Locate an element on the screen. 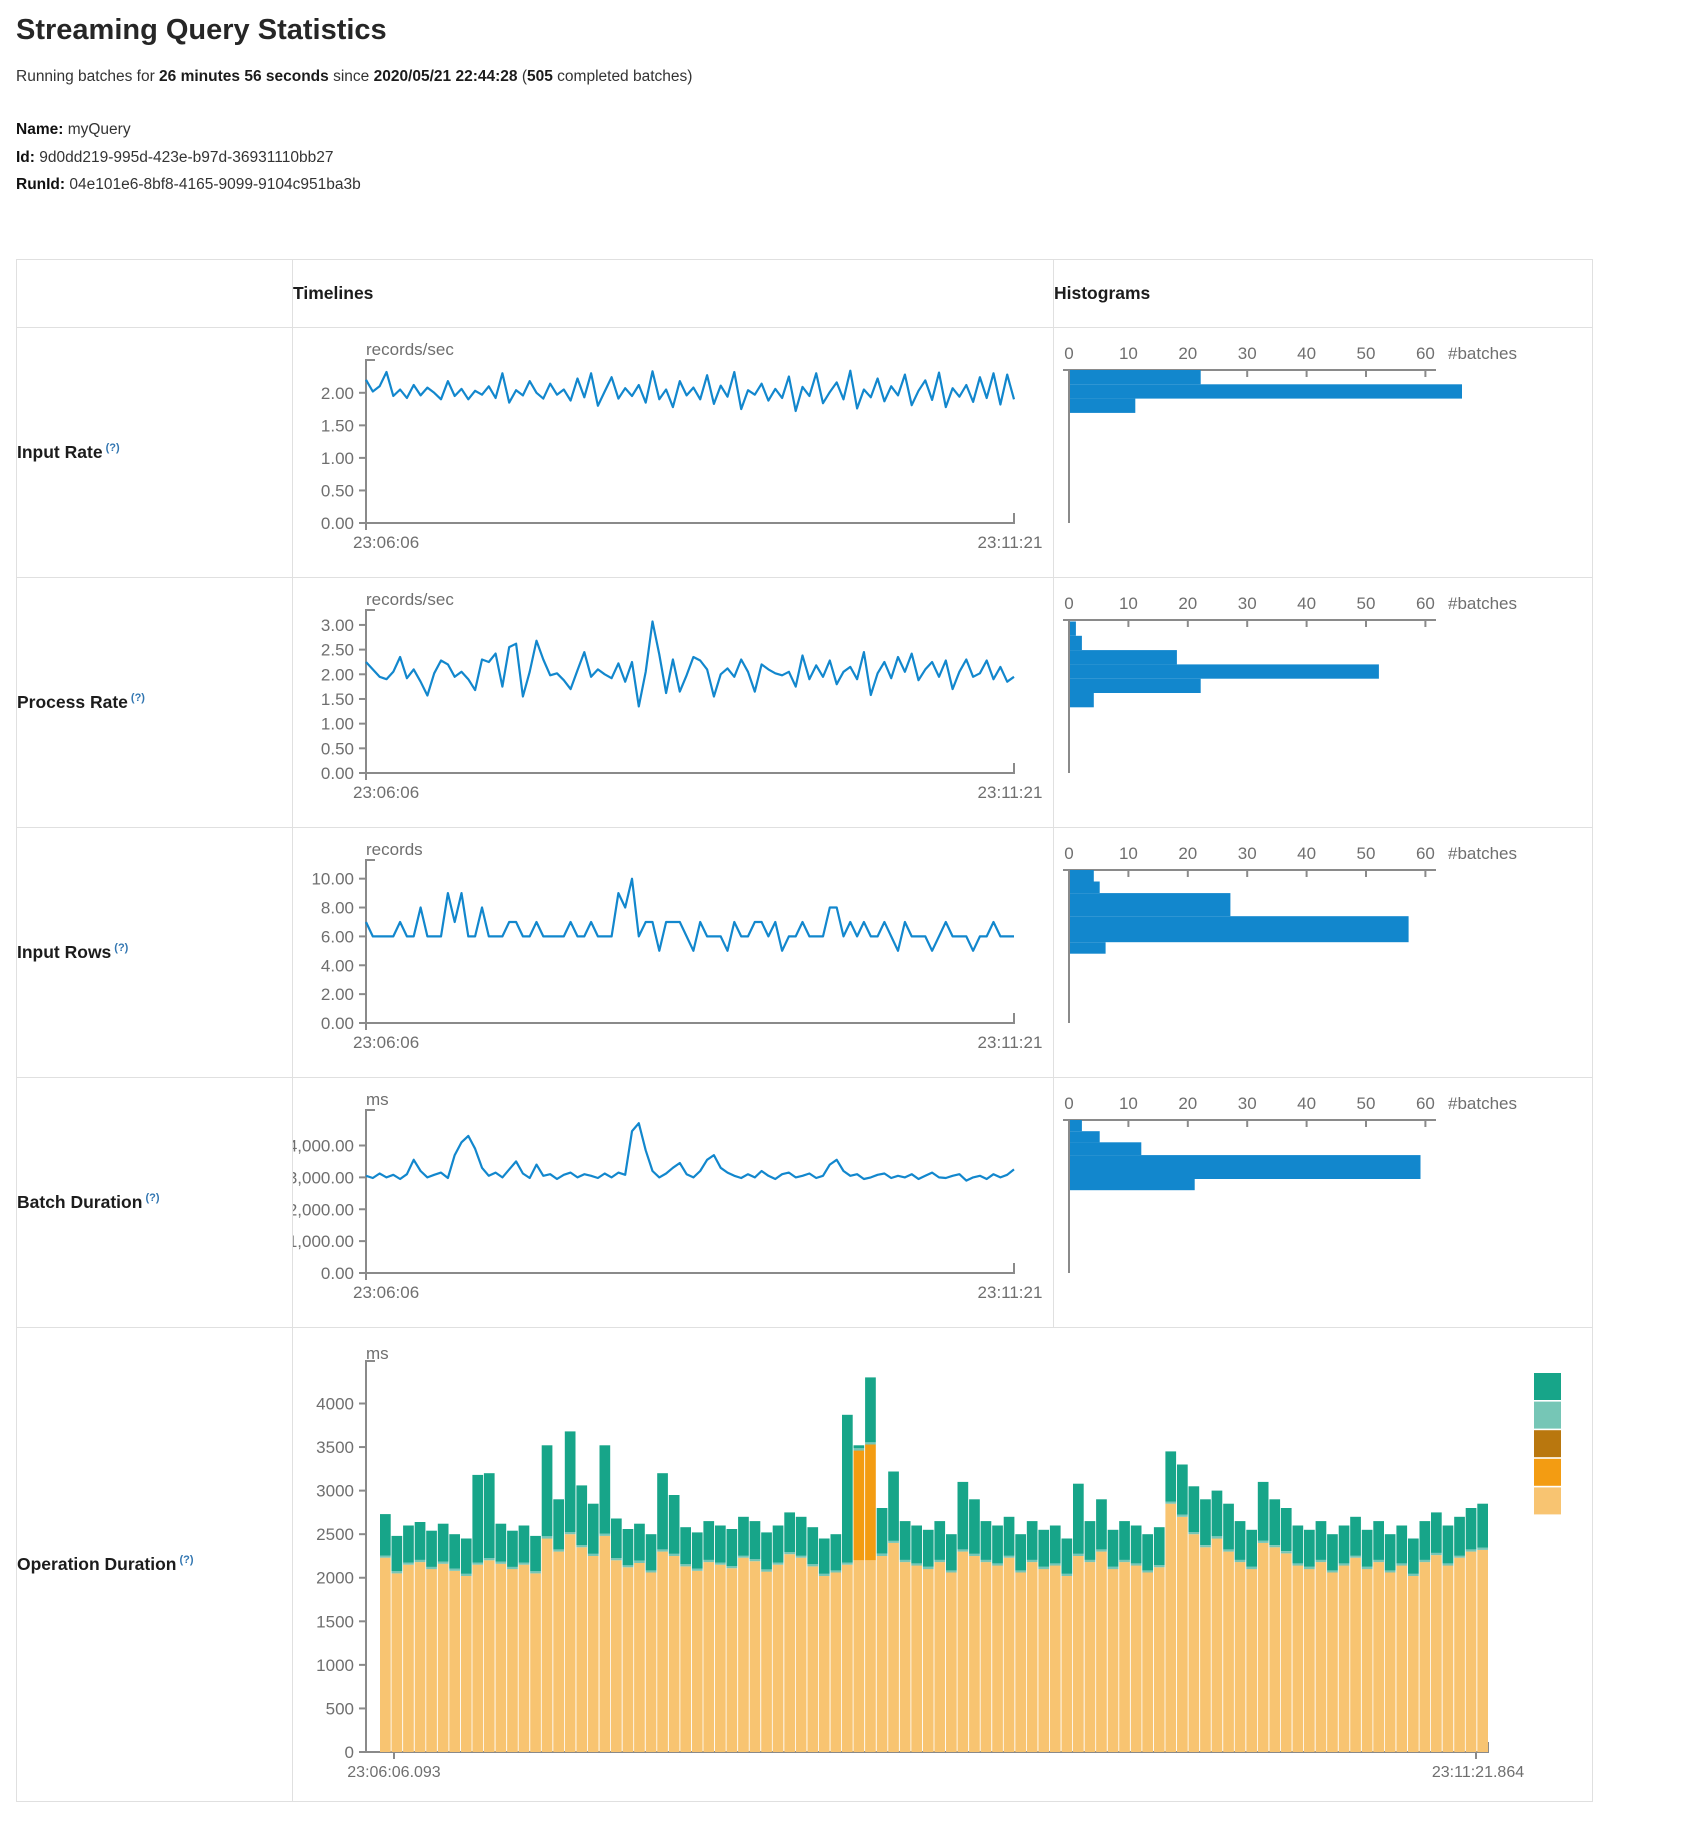 Image resolution: width=1693 pixels, height=1834 pixels. histograms-header: Histograms is located at coordinates (1323, 293).